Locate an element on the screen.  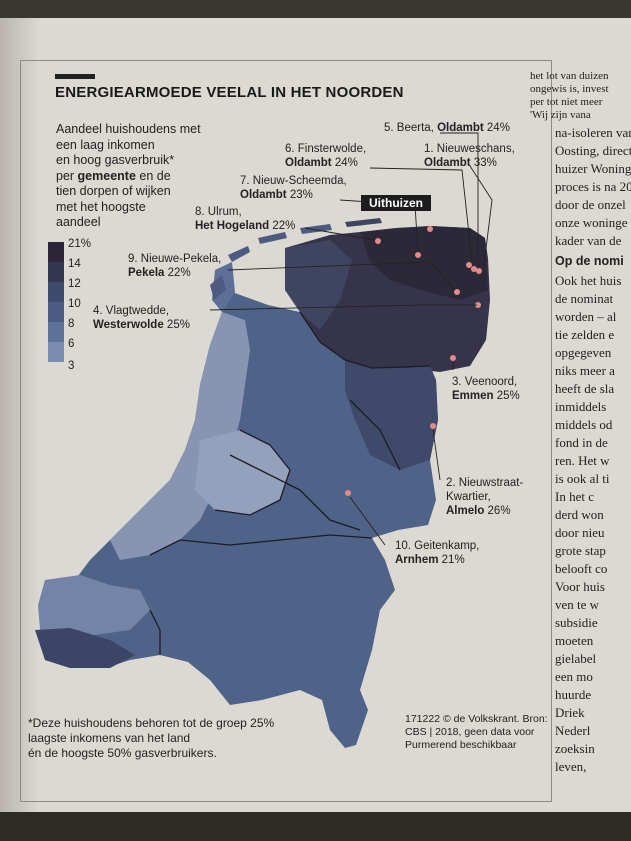
place-label-nieuweschans: 1. Nieuweschans, Oldambt 33% is located at coordinates (469, 156).